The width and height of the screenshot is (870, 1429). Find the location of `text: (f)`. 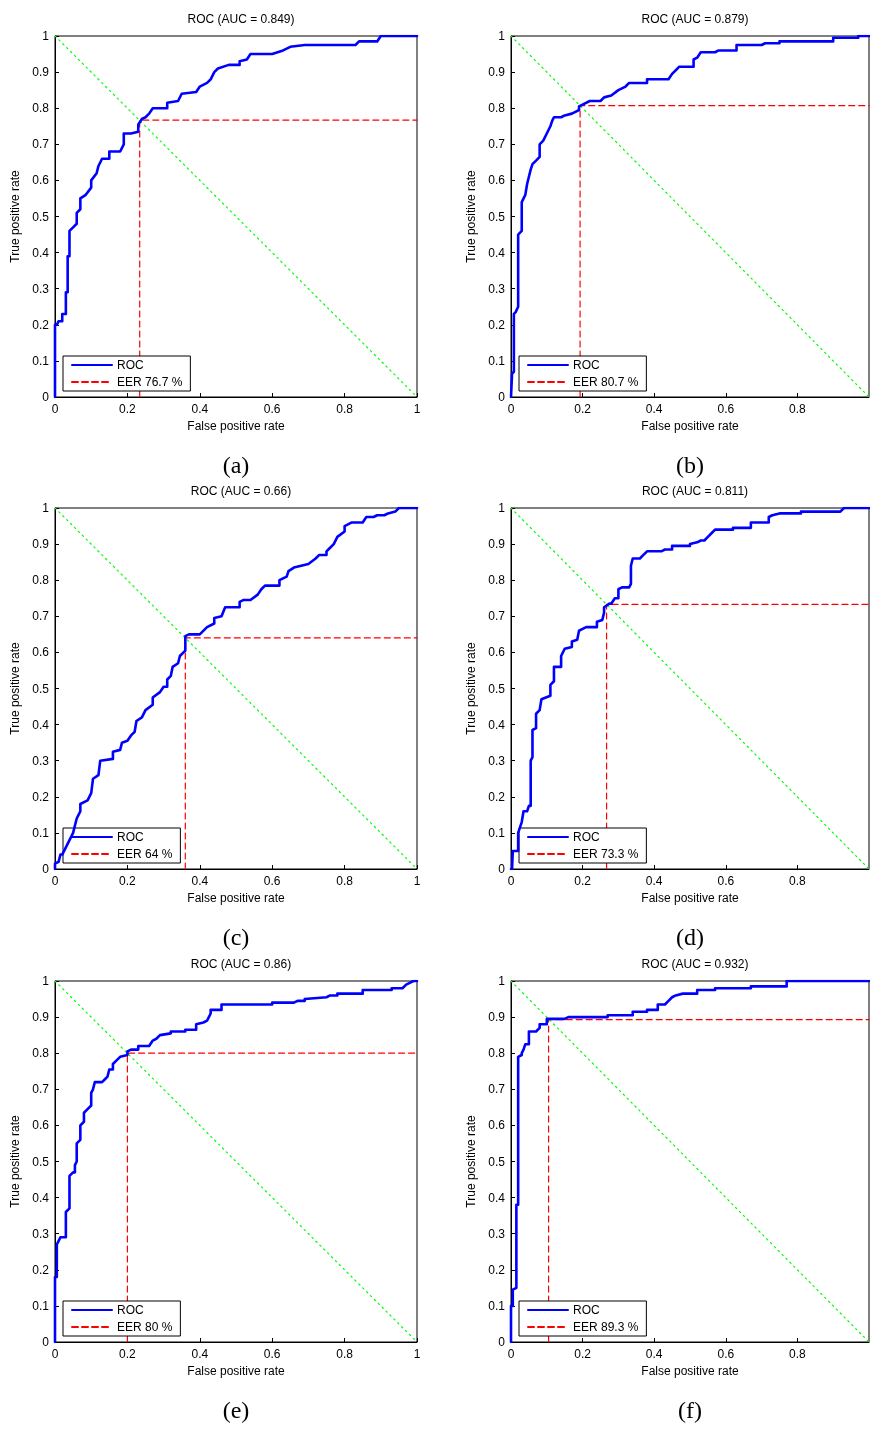

text: (f) is located at coordinates (690, 1410).